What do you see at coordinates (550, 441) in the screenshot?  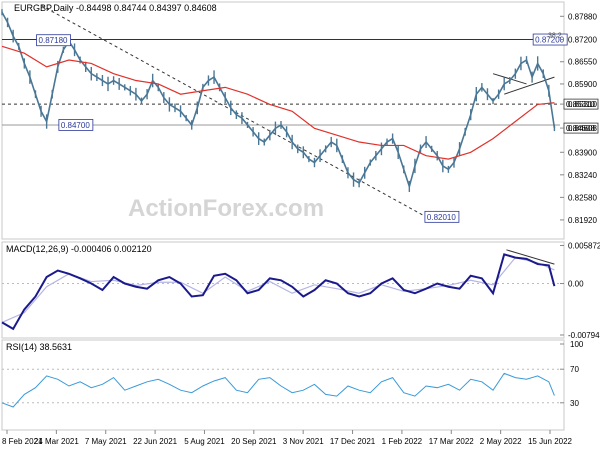 I see `x-tick-label: 15 Jun 2022` at bounding box center [550, 441].